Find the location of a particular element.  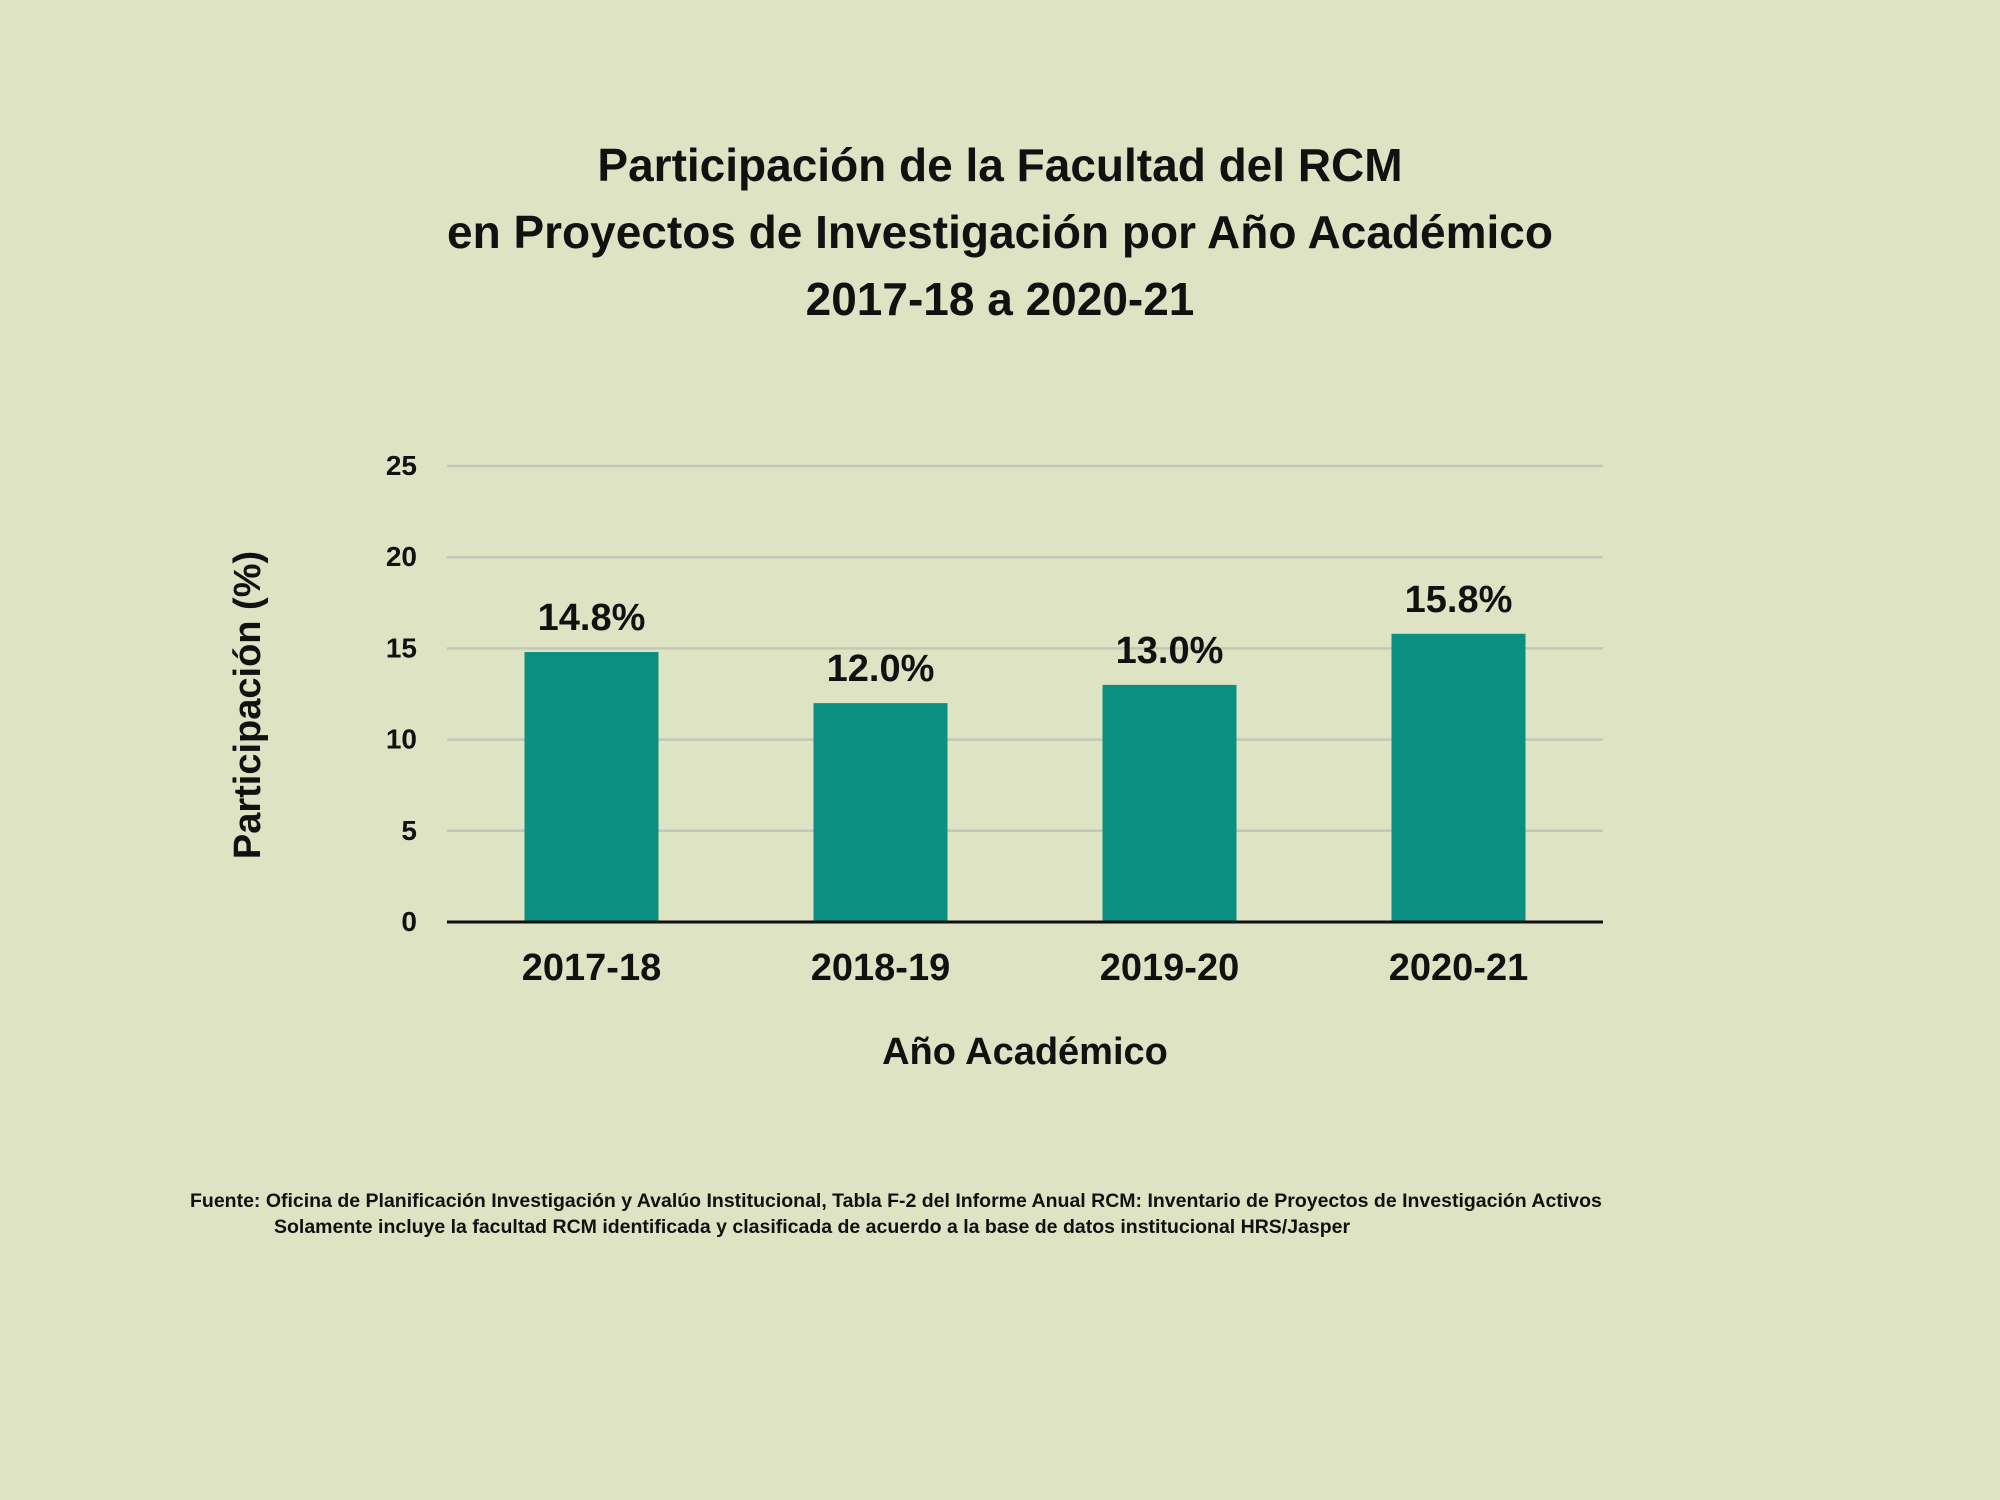

y-tick-label: 25 is located at coordinates (401, 465).